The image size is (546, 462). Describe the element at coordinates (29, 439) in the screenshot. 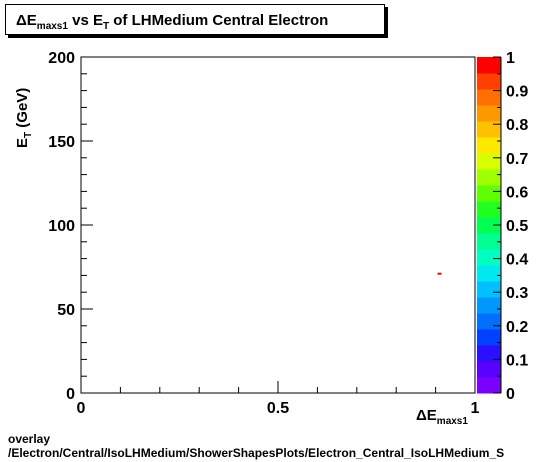

I see `footer-overlay-label: overlay` at that location.